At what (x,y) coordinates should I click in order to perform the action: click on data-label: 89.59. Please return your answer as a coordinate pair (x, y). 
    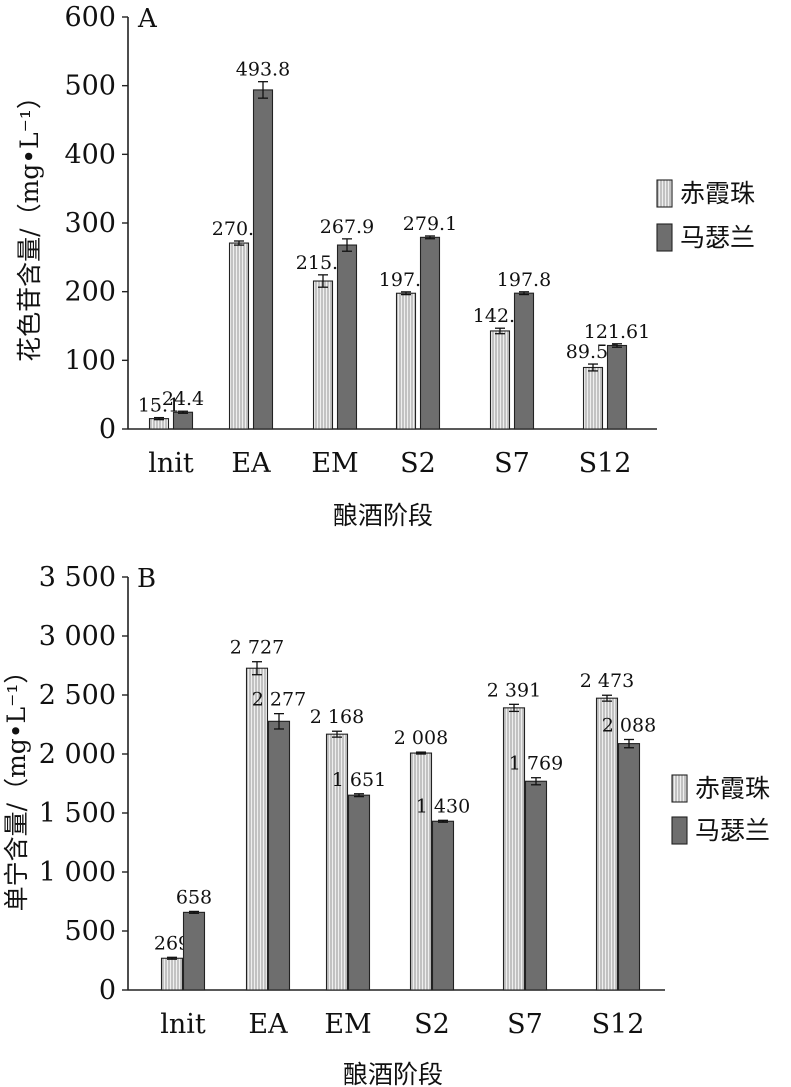
    Looking at the image, I should click on (593, 352).